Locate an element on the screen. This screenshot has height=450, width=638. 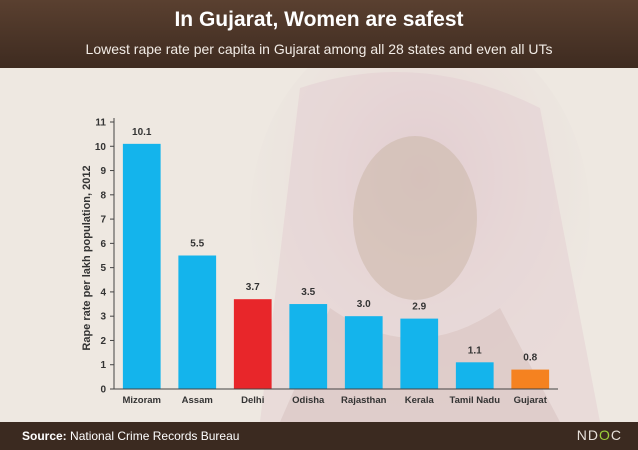
source-note: Source: National Crime Records Bureau is located at coordinates (130, 436).